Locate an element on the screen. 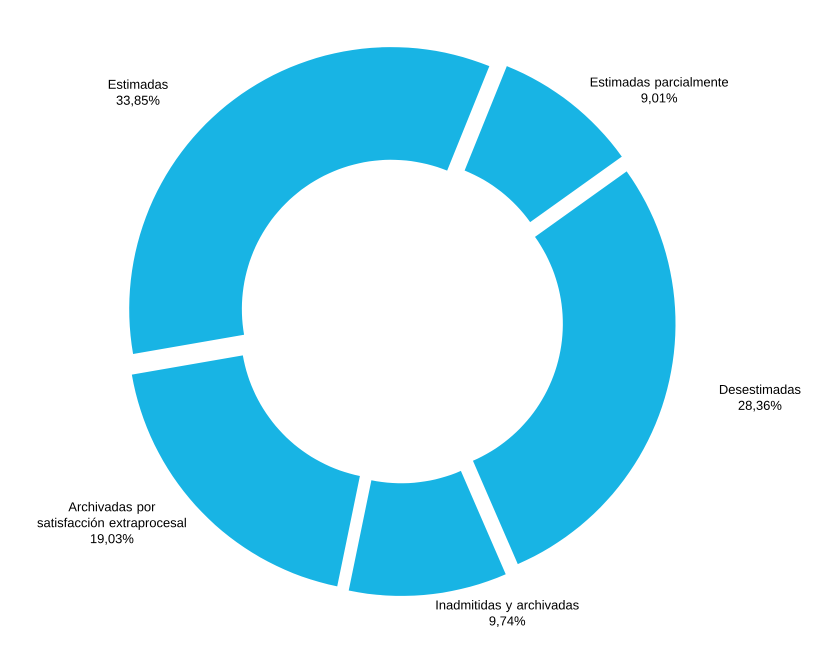 The width and height of the screenshot is (839, 667). slice-label: Archivadas por satisfacción extraprocesal is located at coordinates (111, 516).